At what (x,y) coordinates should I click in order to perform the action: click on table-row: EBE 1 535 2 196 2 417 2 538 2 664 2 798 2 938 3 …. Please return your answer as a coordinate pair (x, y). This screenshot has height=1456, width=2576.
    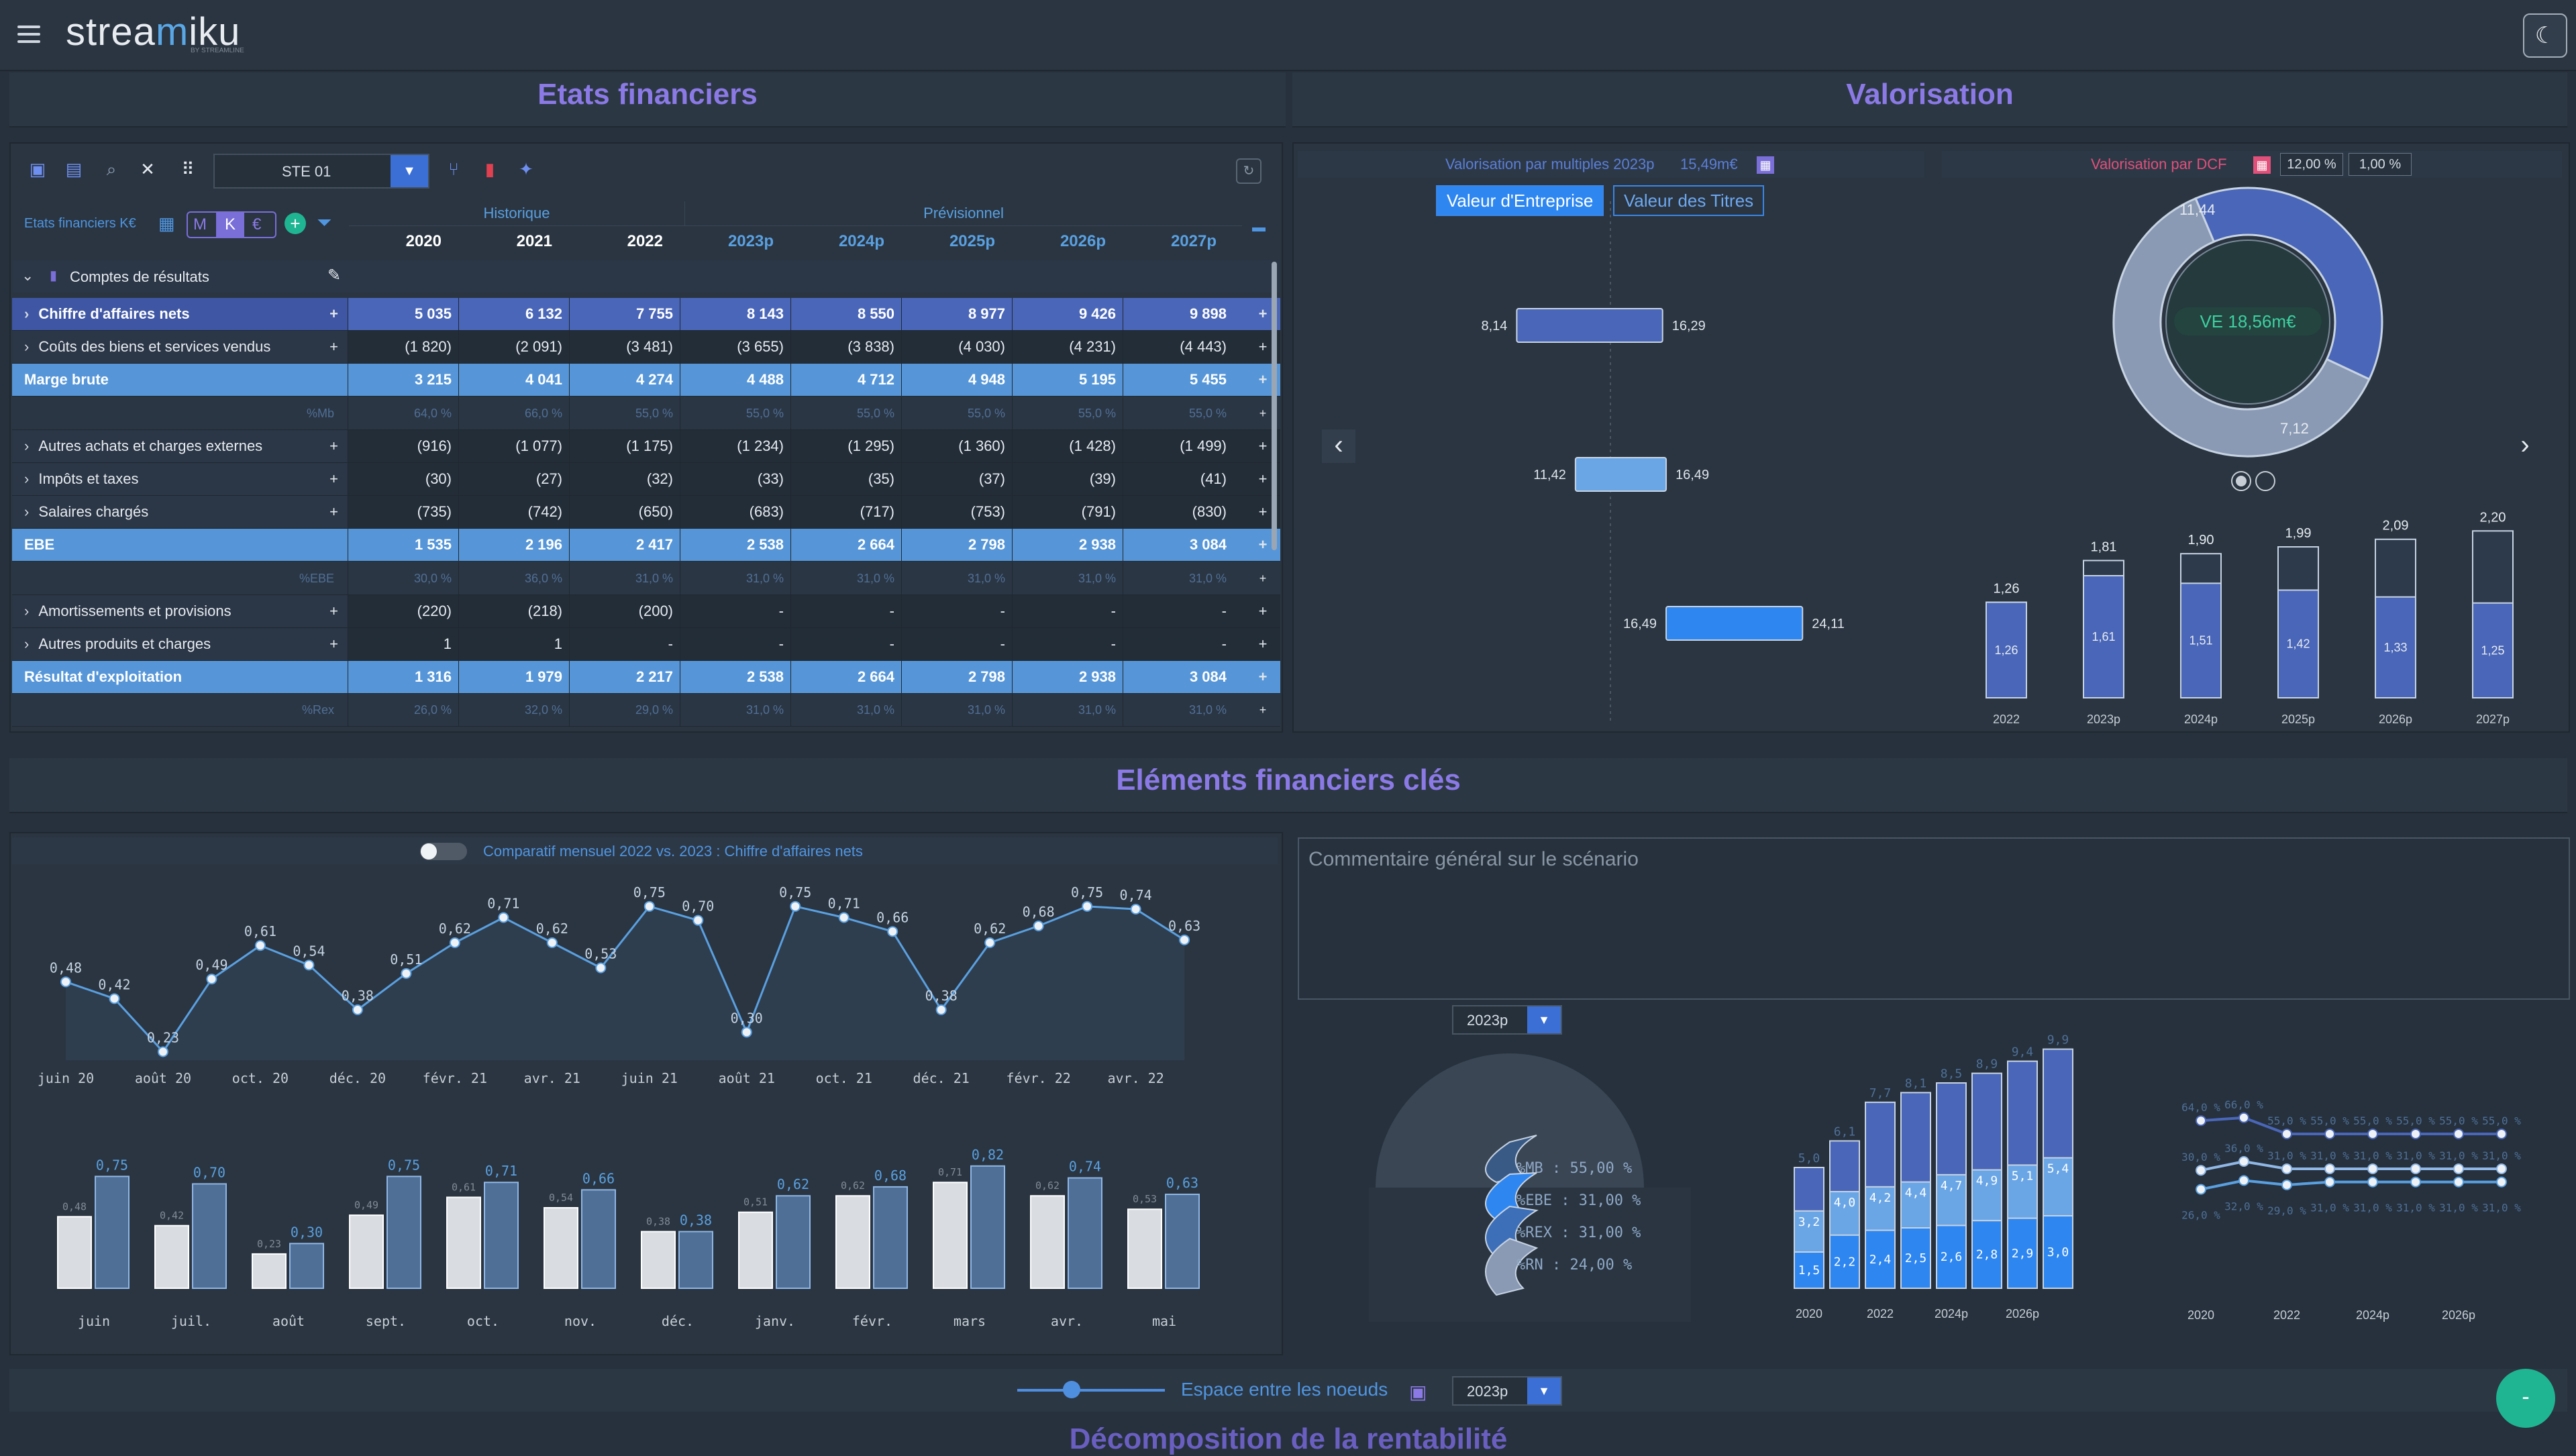
    Looking at the image, I should click on (646, 546).